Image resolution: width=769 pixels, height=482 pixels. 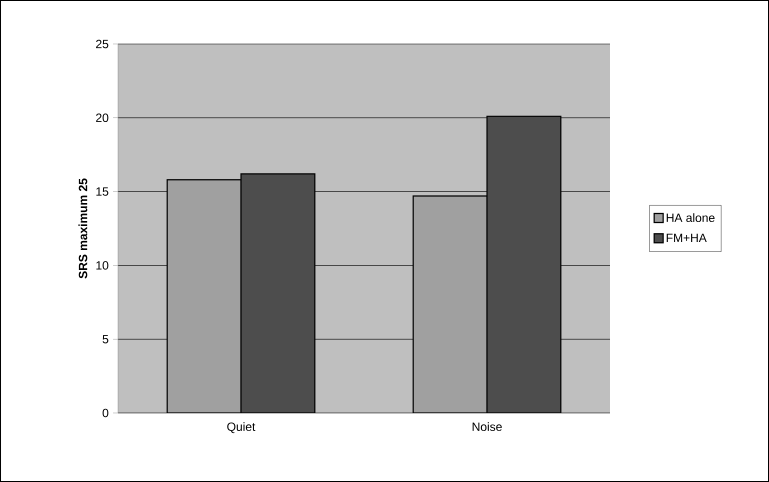 What do you see at coordinates (102, 44) in the screenshot?
I see `y-tick-label: 25` at bounding box center [102, 44].